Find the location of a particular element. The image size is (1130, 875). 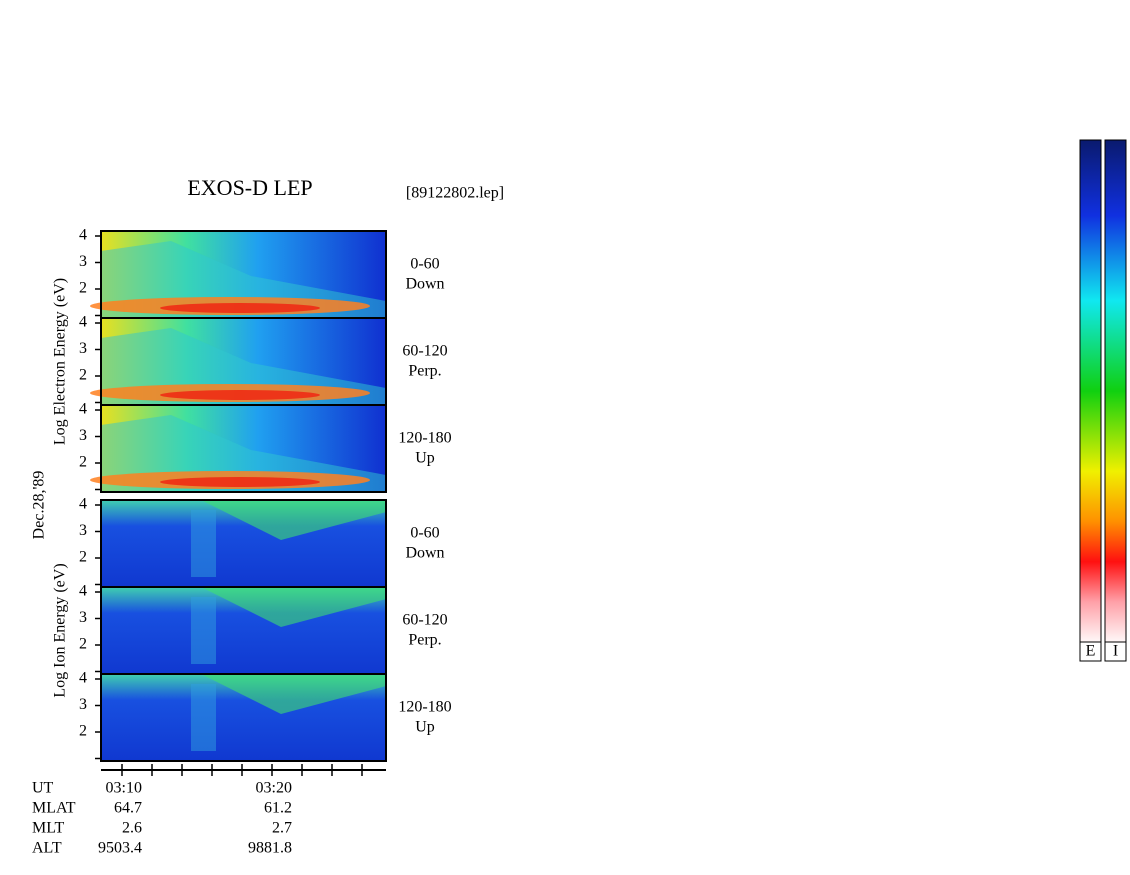

color-bar-label: I is located at coordinates (1115, 651).